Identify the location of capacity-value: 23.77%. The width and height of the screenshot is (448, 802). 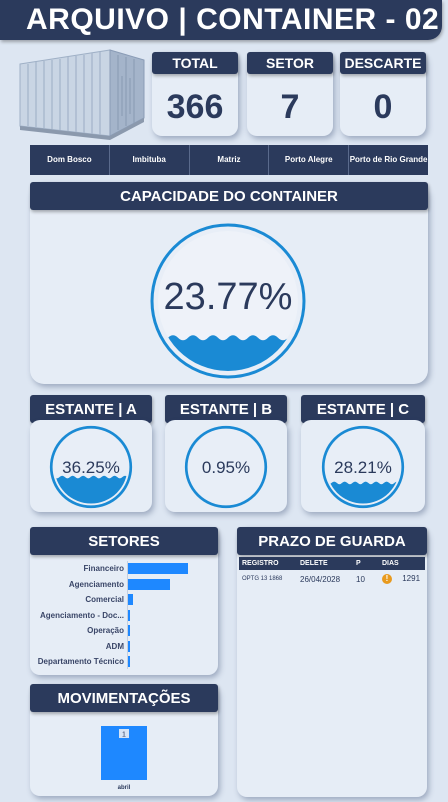
(228, 297).